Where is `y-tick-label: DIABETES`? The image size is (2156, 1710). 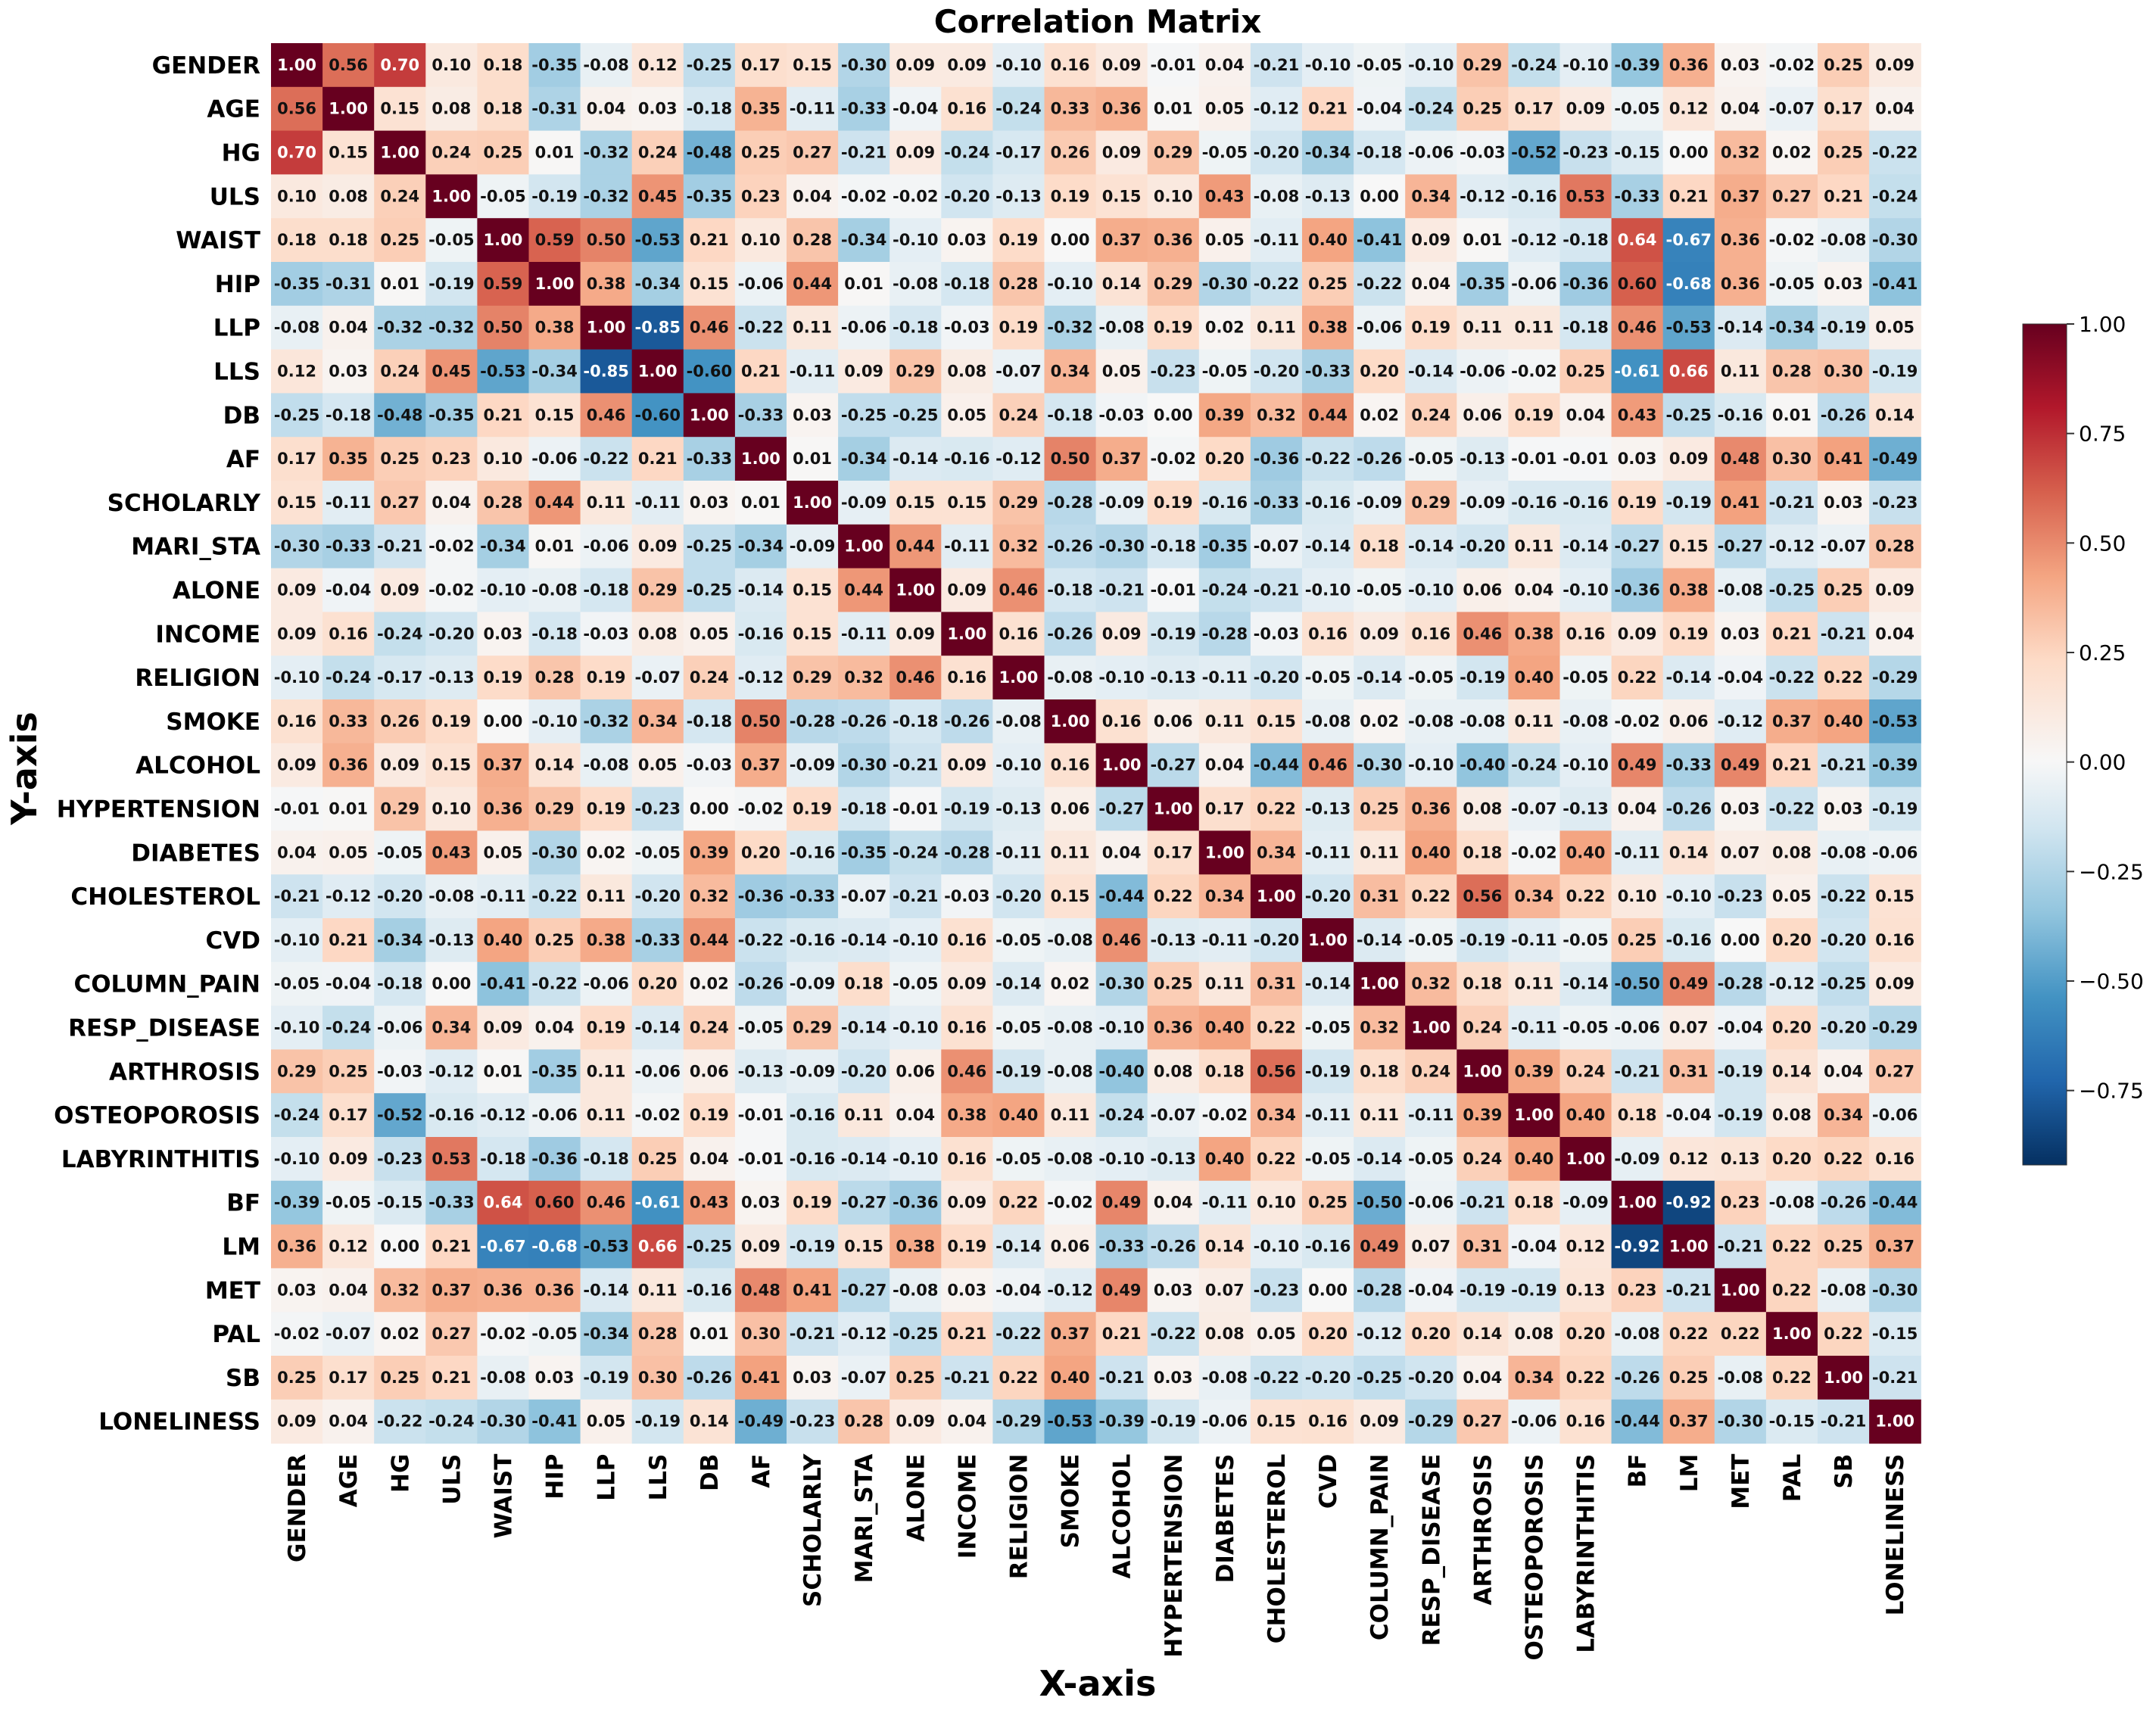
y-tick-label: DIABETES is located at coordinates (195, 853).